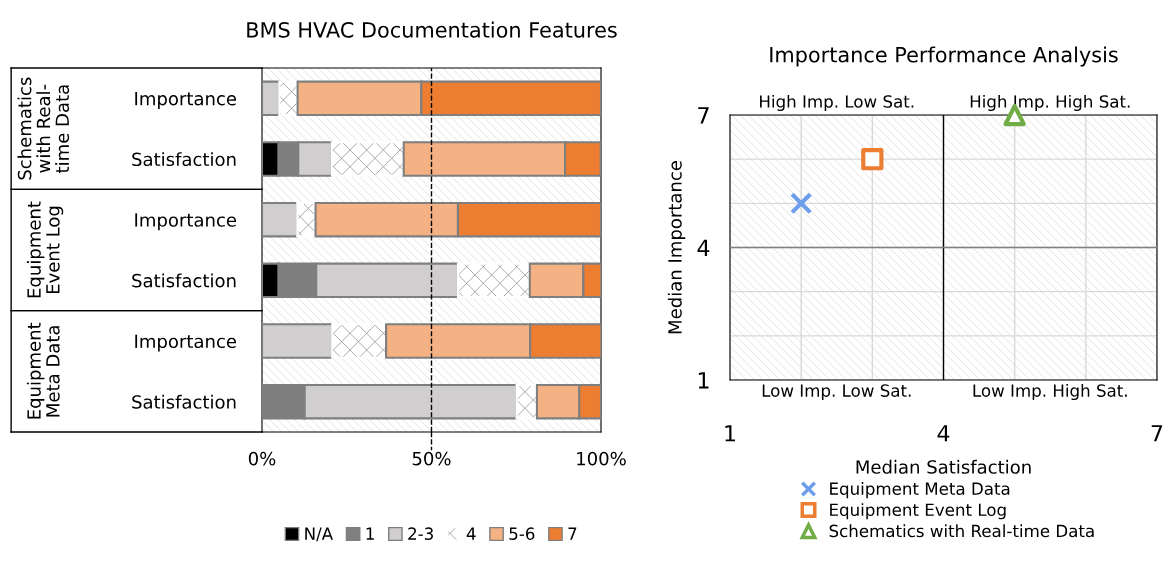  What do you see at coordinates (703, 380) in the screenshot?
I see `y-tick-label: 1` at bounding box center [703, 380].